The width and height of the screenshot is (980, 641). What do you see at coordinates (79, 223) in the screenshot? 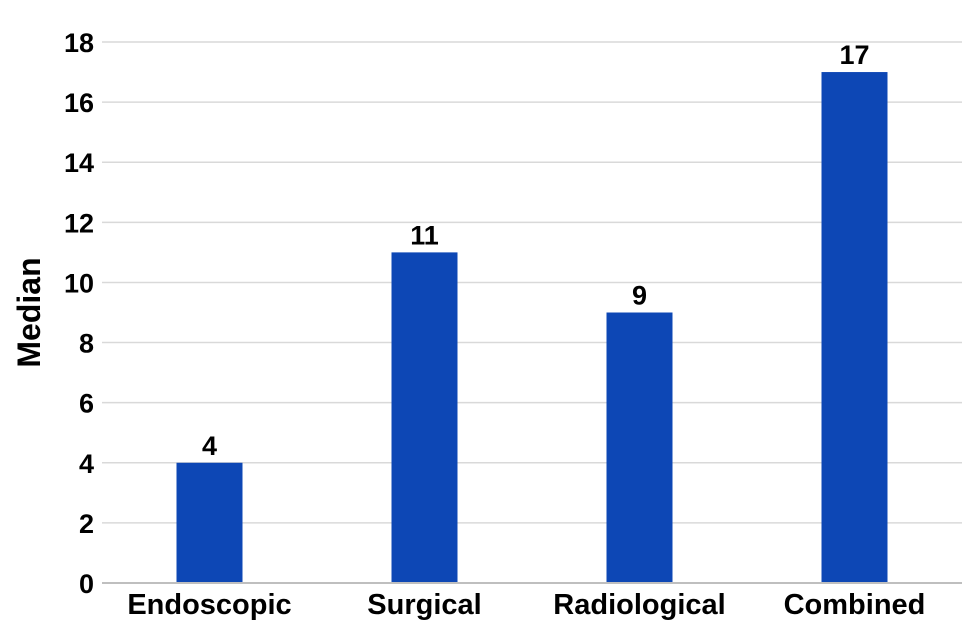
I see `y-tick-label: 12` at bounding box center [79, 223].